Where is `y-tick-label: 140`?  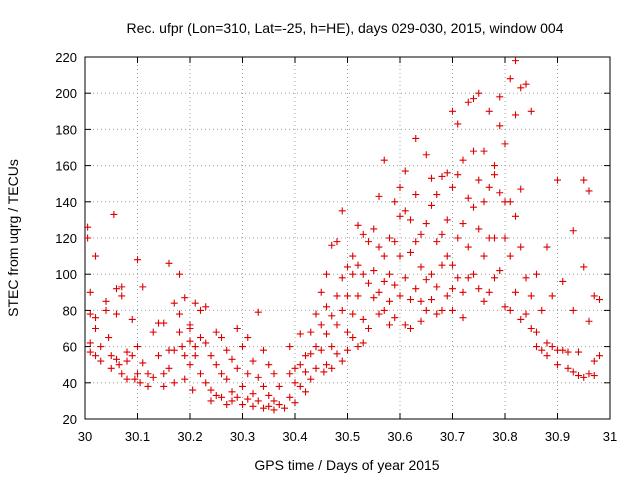 y-tick-label: 140 is located at coordinates (66, 202).